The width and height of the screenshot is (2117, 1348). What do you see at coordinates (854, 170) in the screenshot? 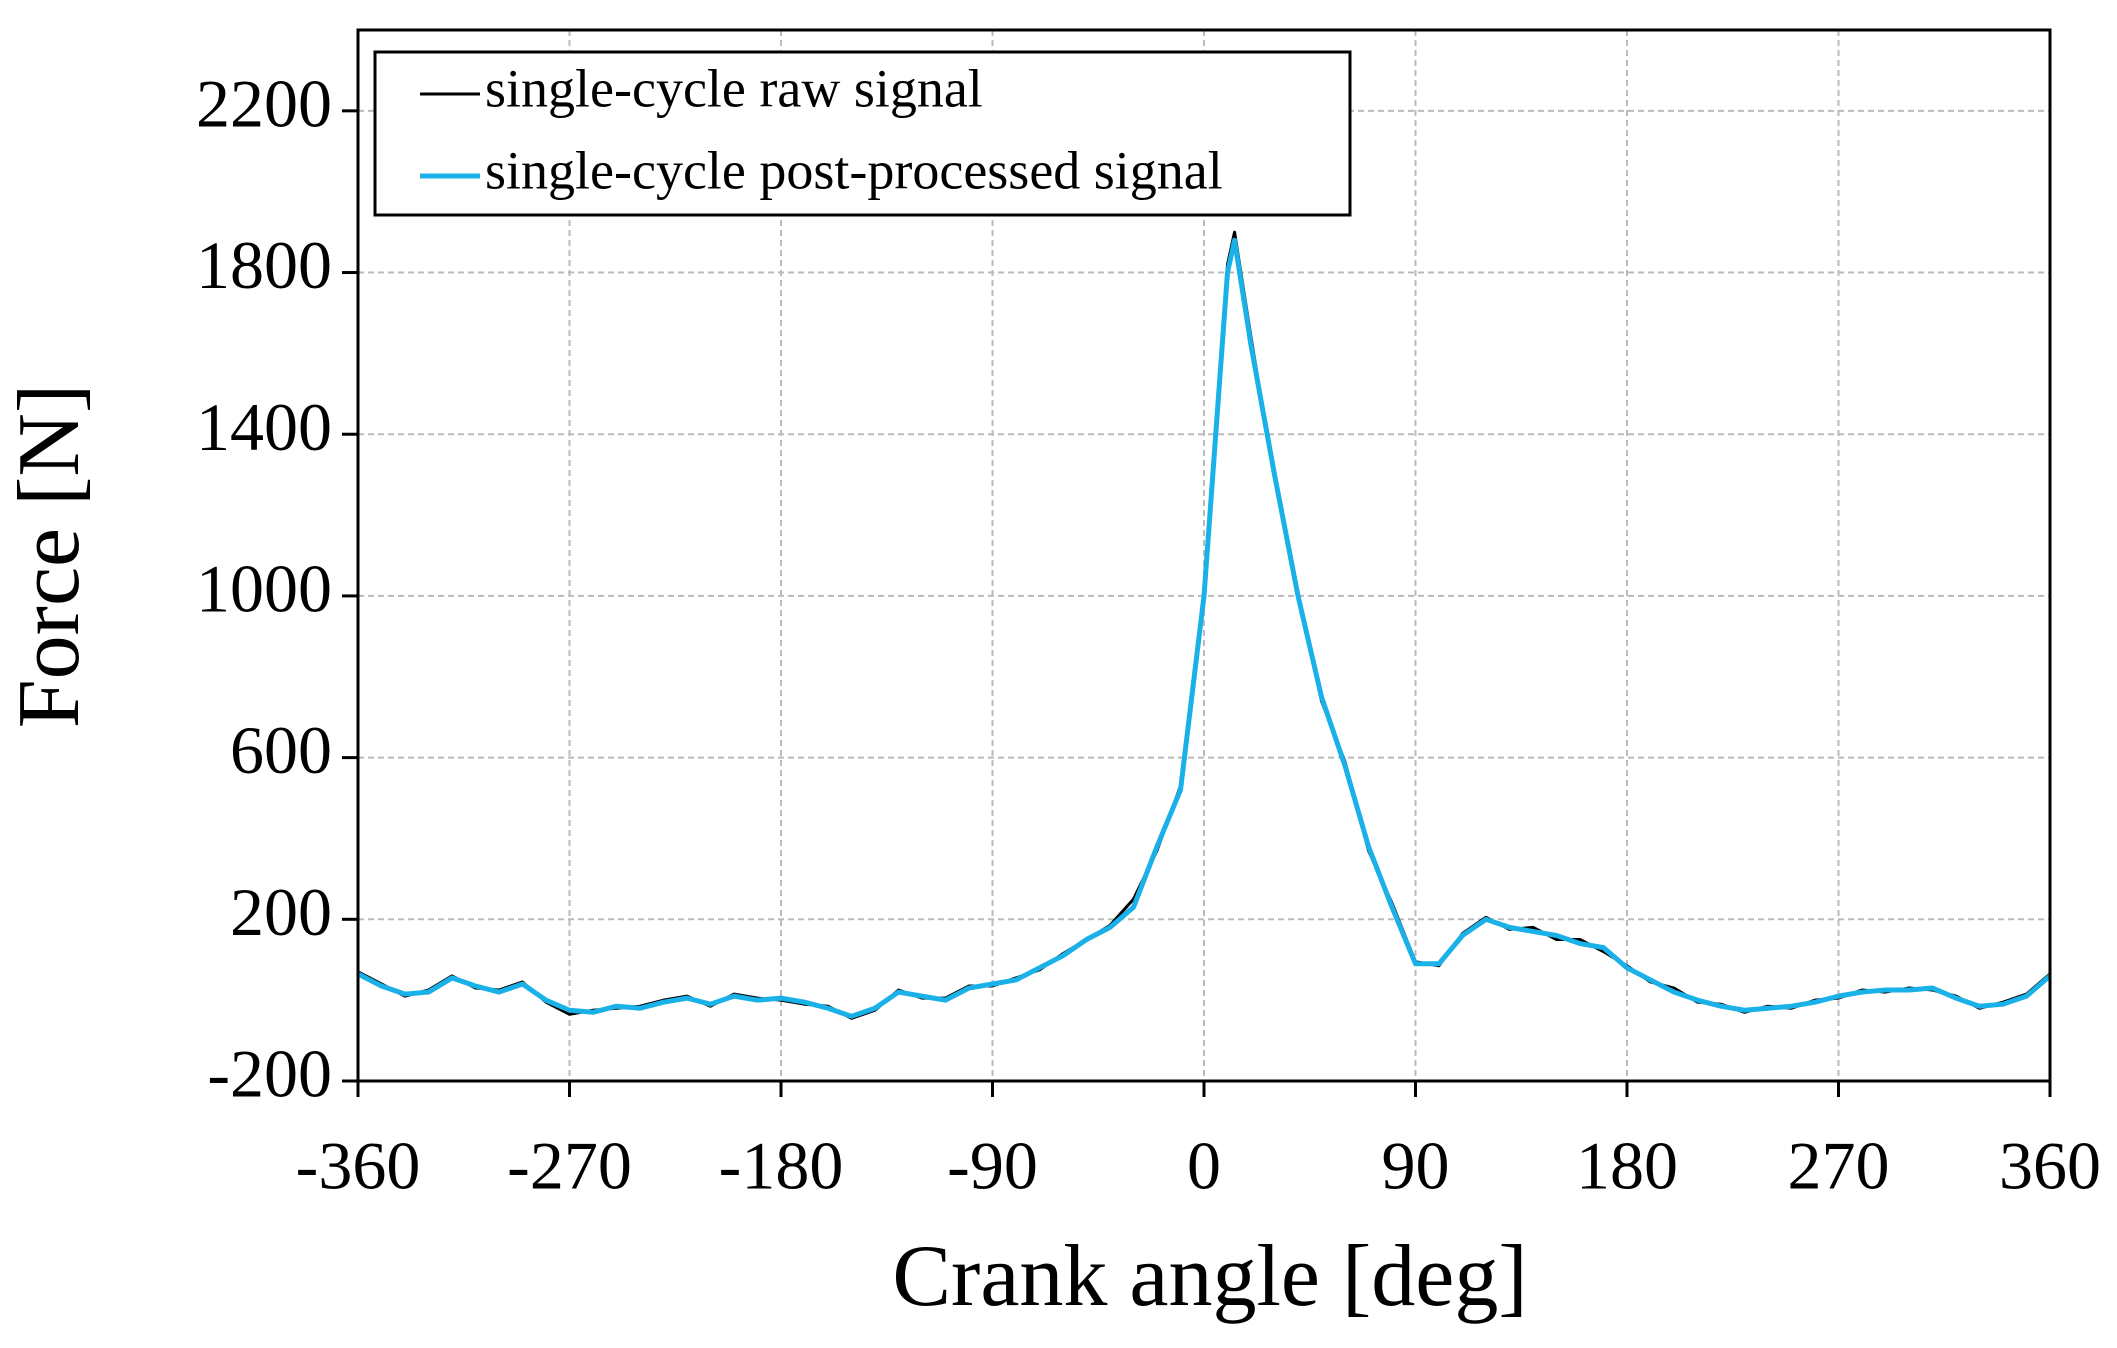
I see `legend-label: single-cycle post-processed signal` at bounding box center [854, 170].